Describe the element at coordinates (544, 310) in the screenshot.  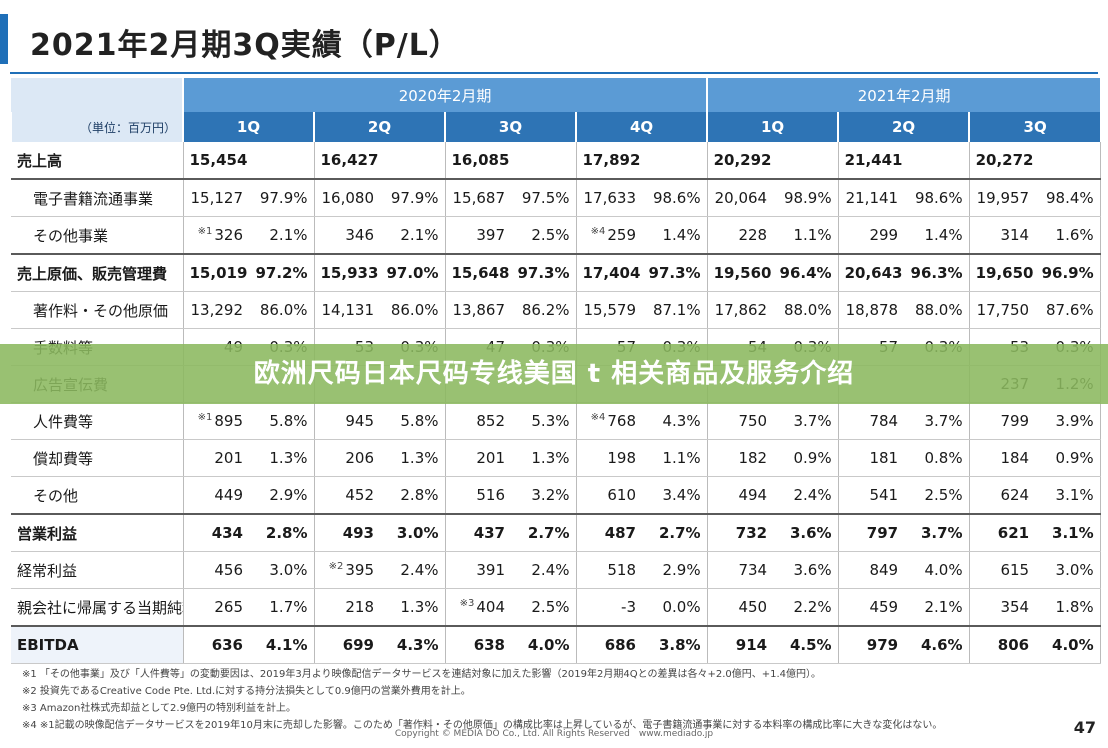
I see `ratio-cell: 86.2%` at that location.